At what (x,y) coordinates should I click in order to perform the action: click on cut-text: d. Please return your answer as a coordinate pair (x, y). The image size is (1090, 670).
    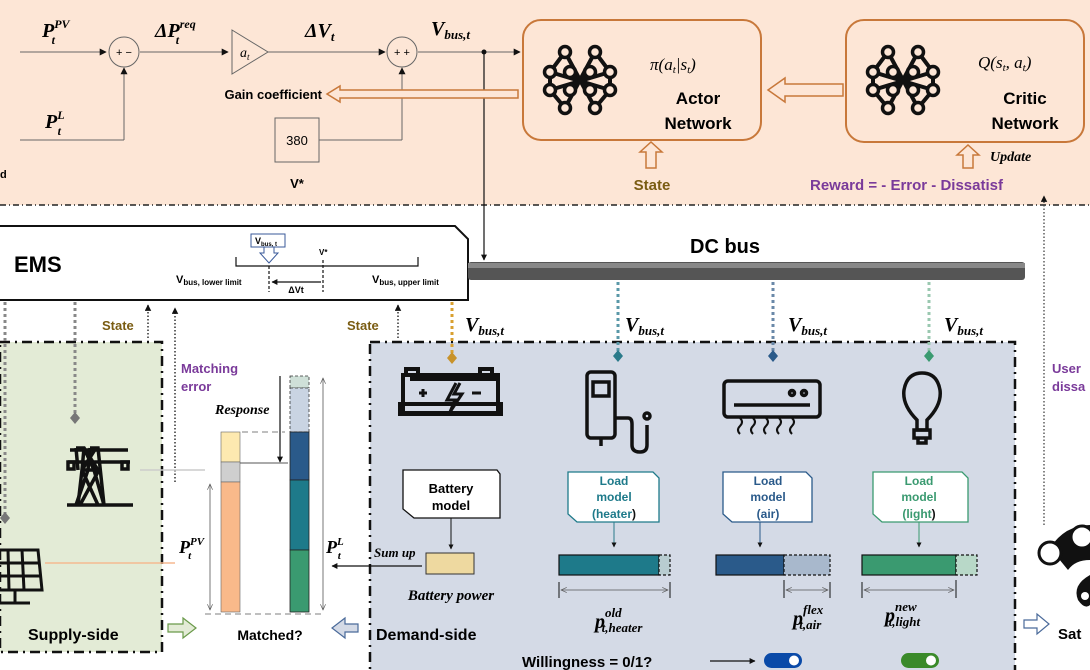
    Looking at the image, I should click on (3, 175).